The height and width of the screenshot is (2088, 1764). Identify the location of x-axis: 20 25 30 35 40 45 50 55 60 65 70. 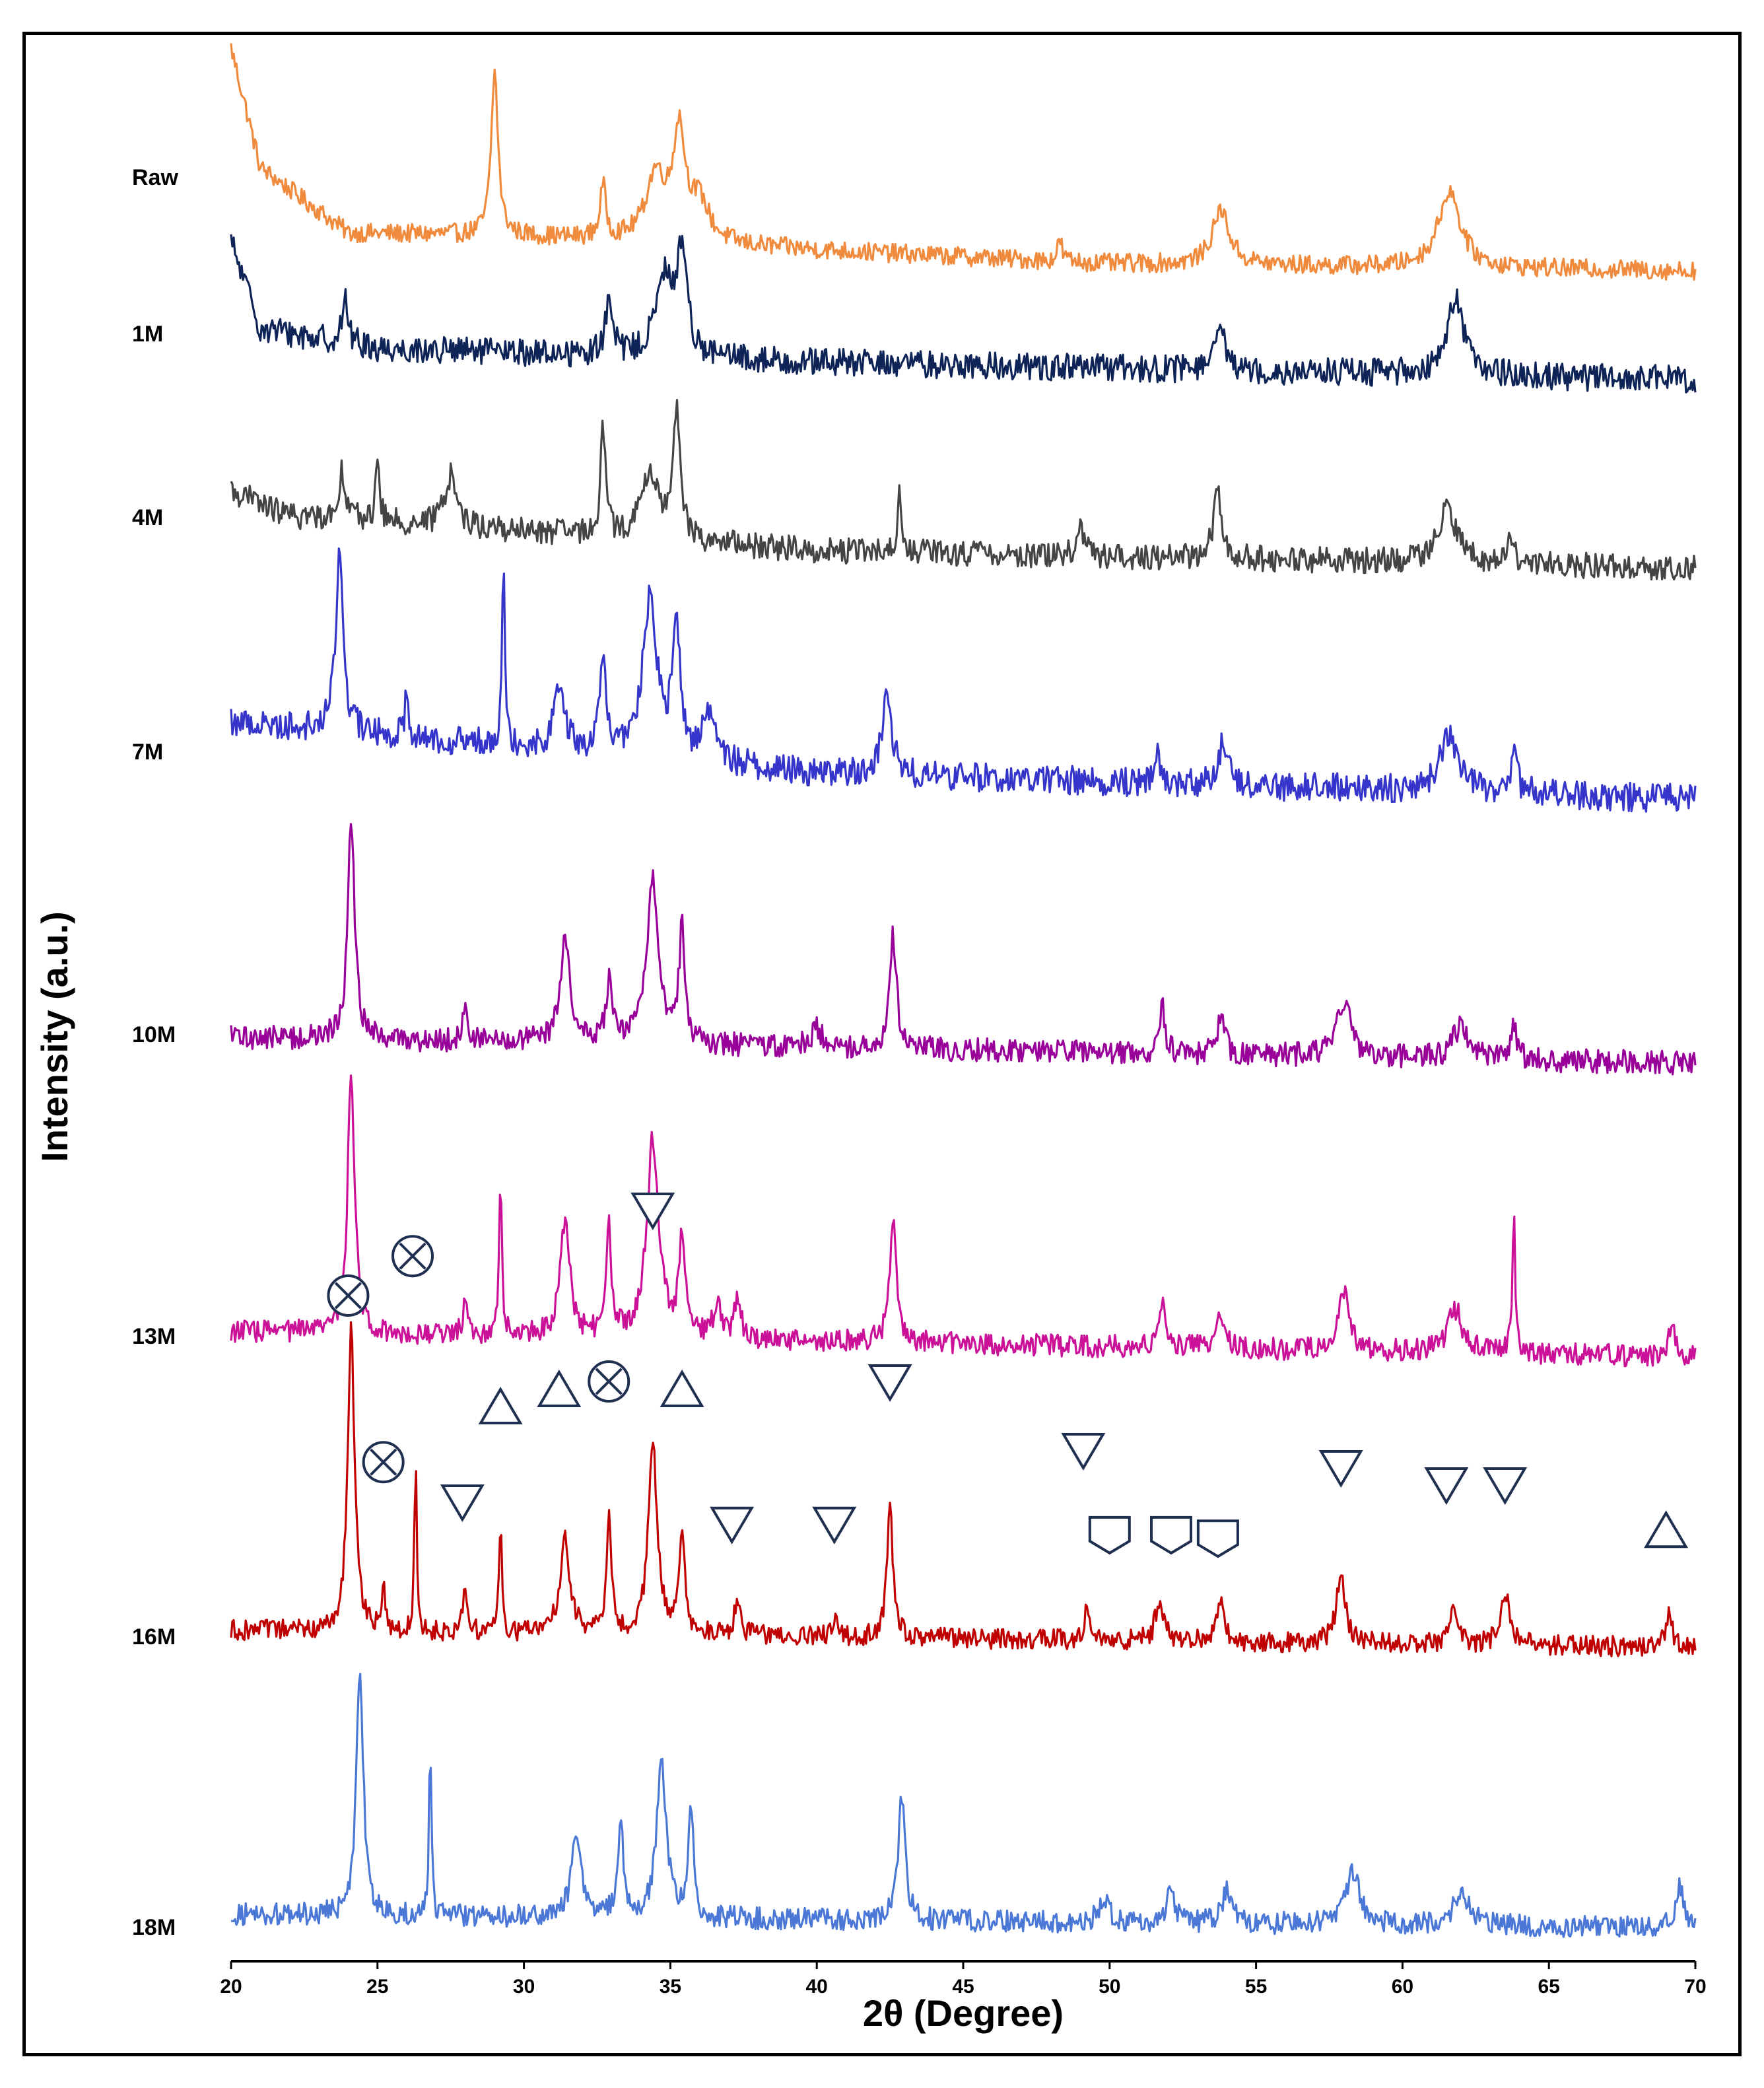
(963, 1979).